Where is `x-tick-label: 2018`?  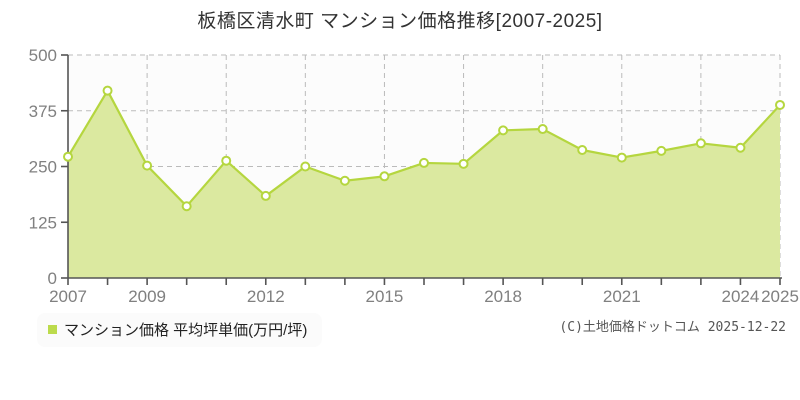
x-tick-label: 2018 is located at coordinates (503, 296).